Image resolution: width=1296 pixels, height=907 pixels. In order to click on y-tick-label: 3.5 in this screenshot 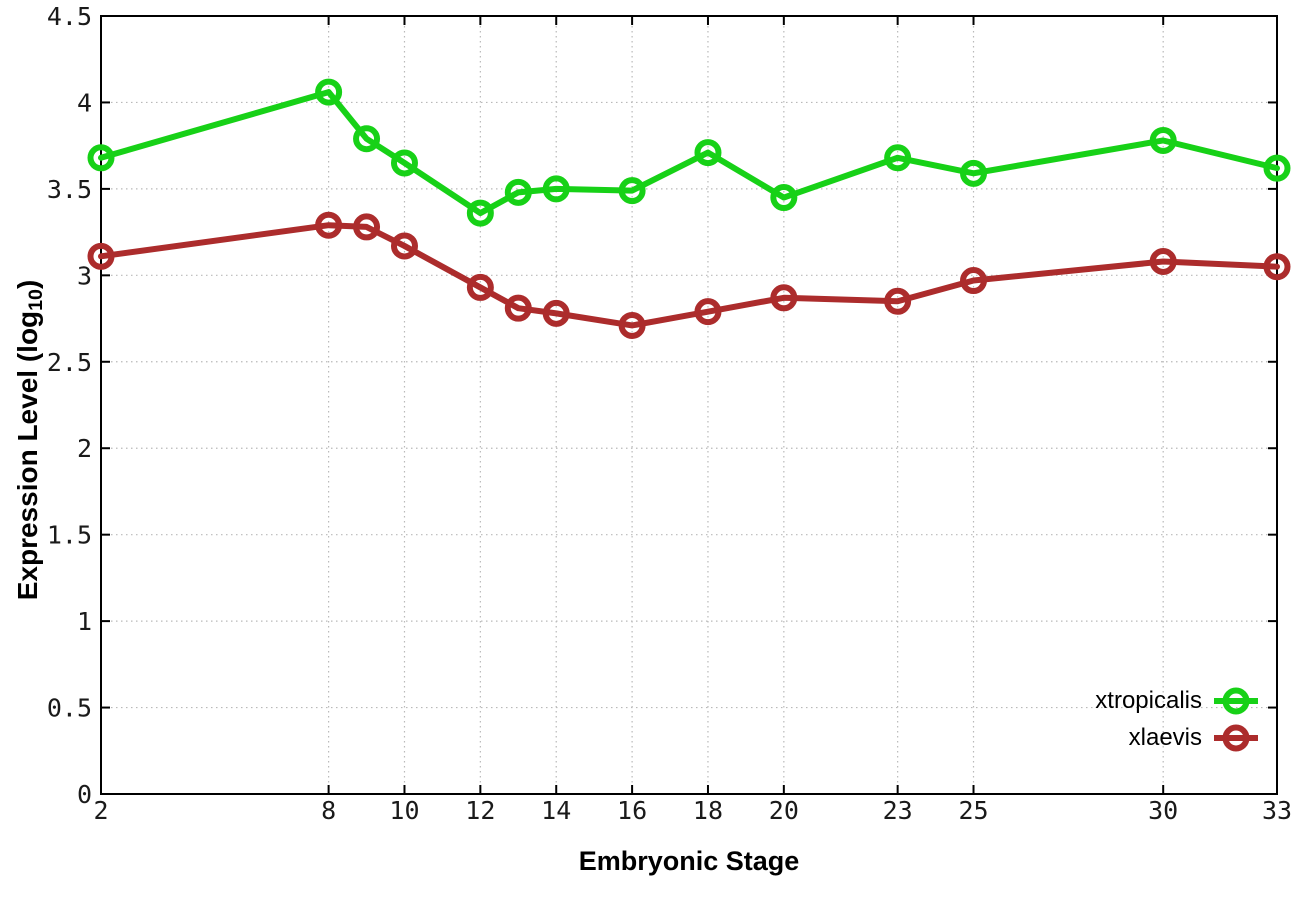, I will do `click(69, 189)`.